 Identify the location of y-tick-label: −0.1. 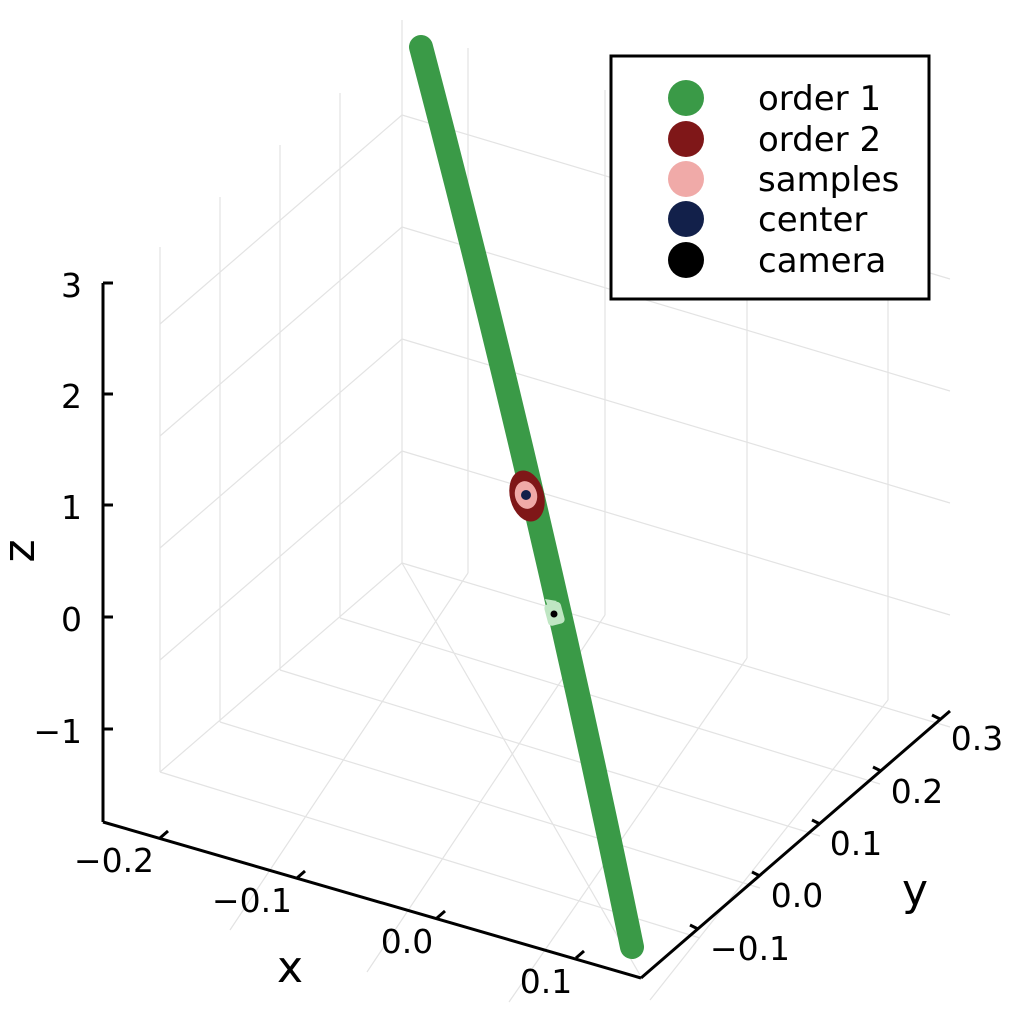
(750, 948).